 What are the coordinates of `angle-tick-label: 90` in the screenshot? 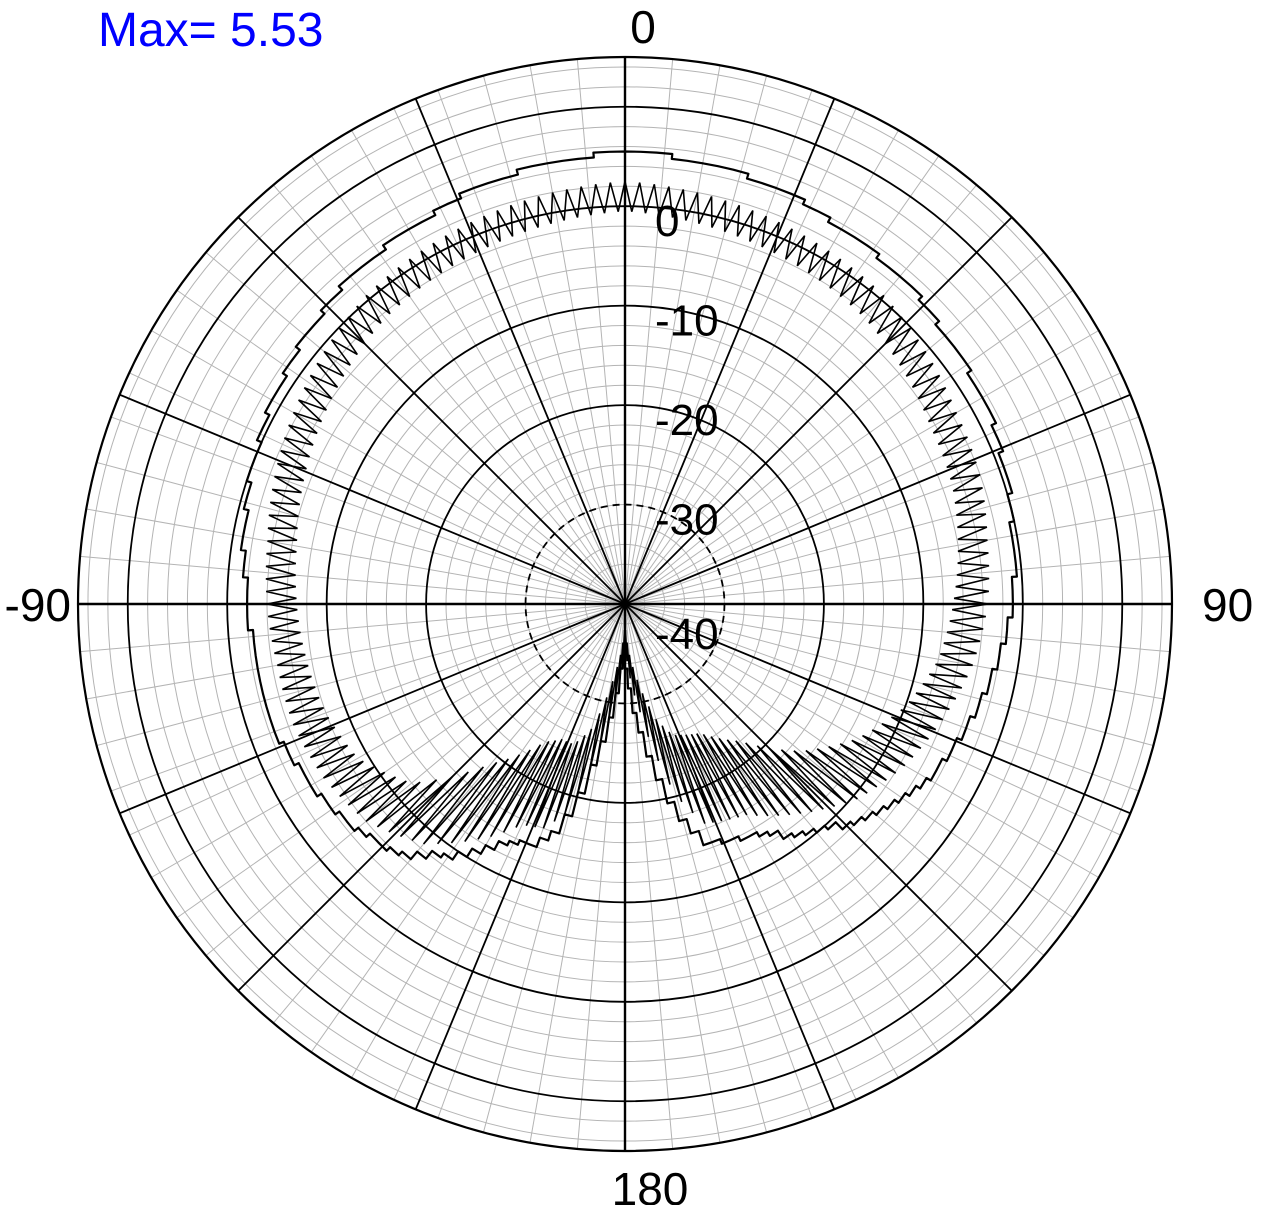 It's located at (1227, 605).